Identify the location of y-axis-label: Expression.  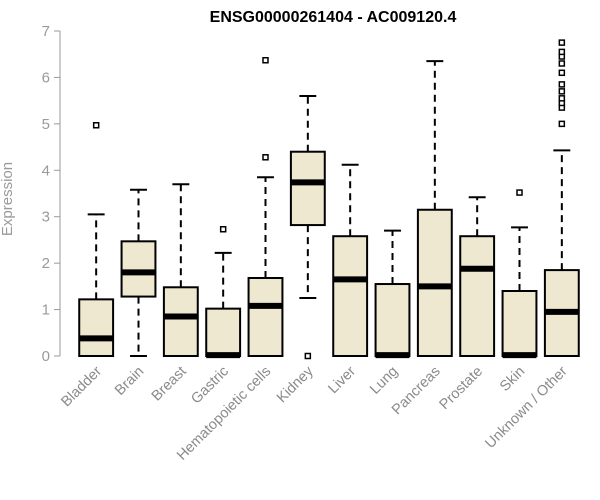
(8, 199).